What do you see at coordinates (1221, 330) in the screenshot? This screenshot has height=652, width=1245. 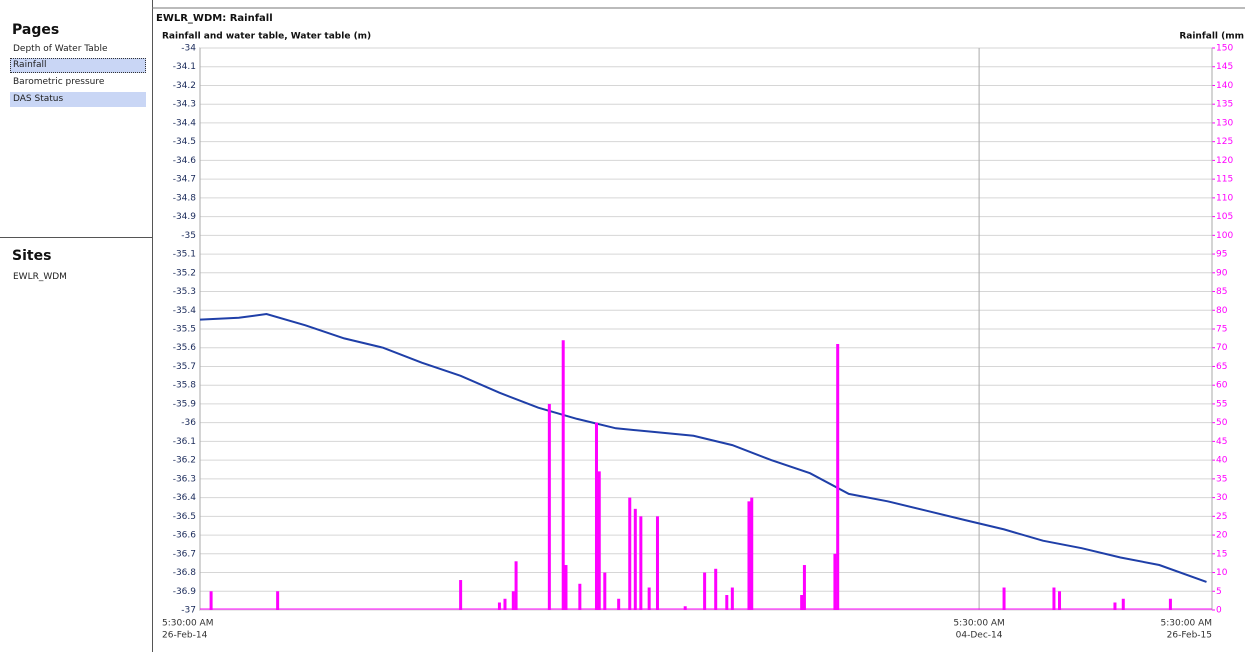 I see `y2-tick-label: 75` at bounding box center [1221, 330].